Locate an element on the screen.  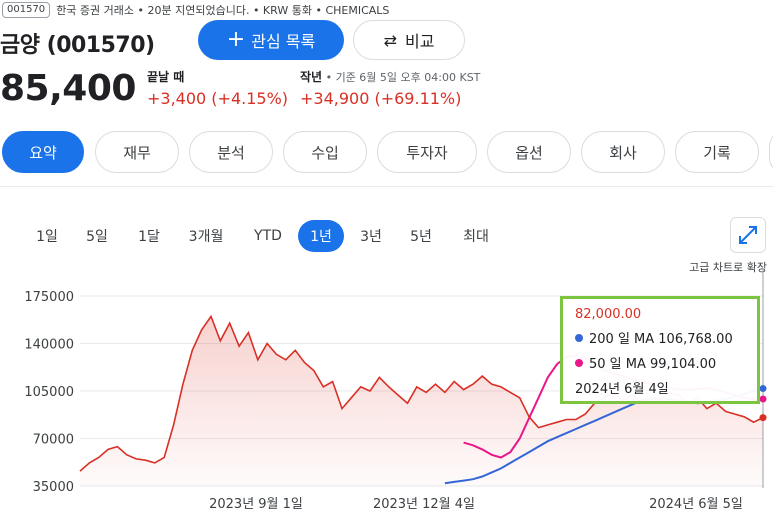
ticker-badge: 001570 is located at coordinates (26, 10).